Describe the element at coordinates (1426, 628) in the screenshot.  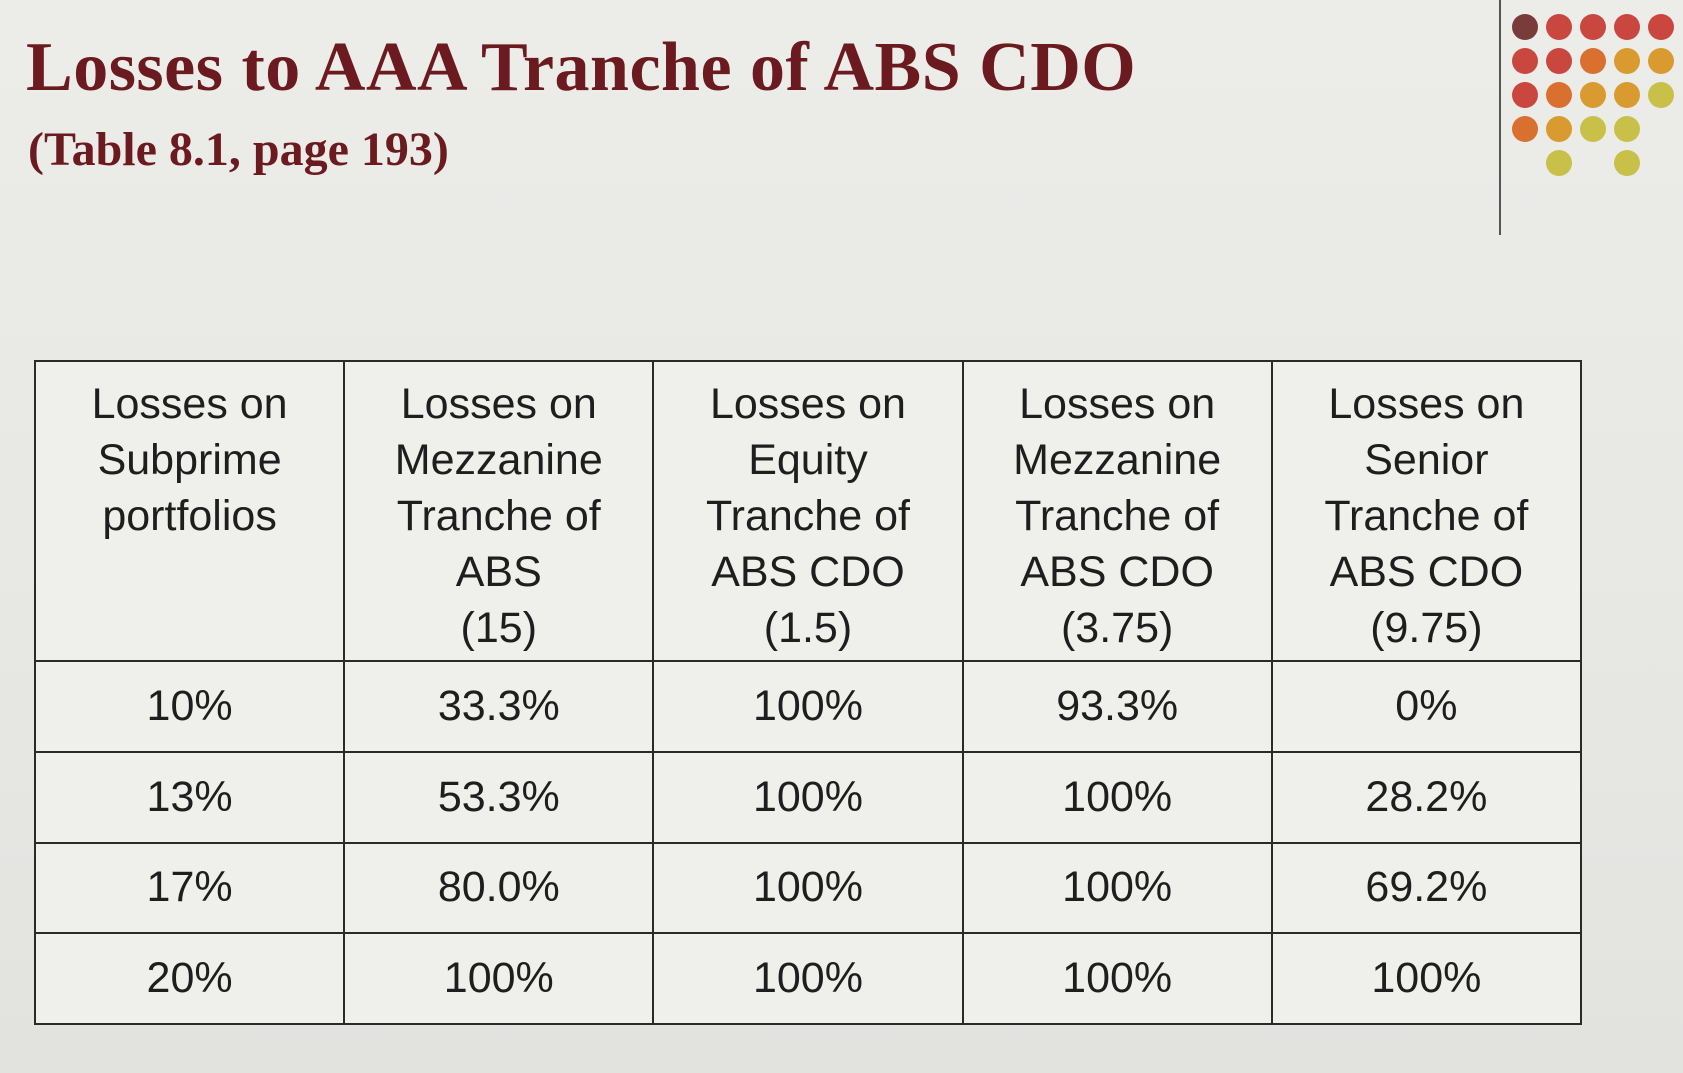
I see `column-header-line: (9.75)` at that location.